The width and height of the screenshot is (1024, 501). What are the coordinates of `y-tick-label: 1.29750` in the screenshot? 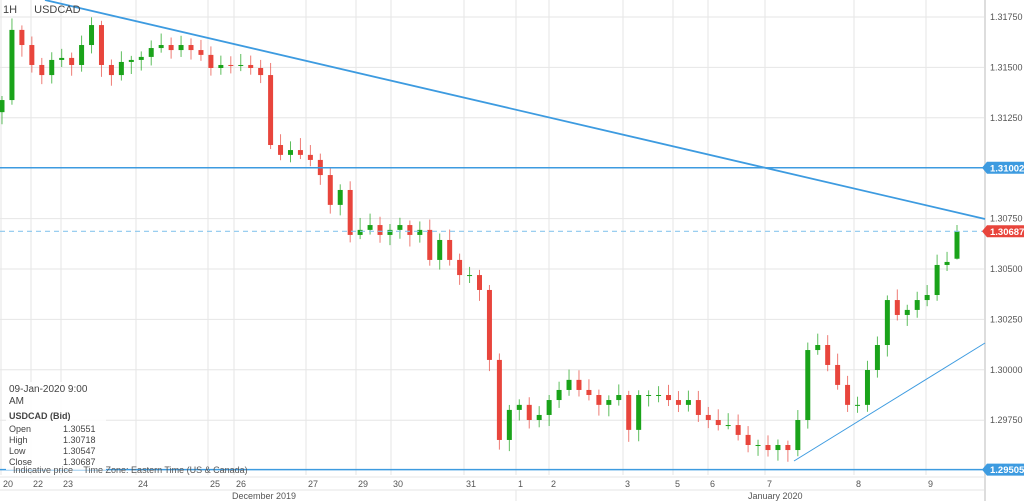 It's located at (1006, 420).